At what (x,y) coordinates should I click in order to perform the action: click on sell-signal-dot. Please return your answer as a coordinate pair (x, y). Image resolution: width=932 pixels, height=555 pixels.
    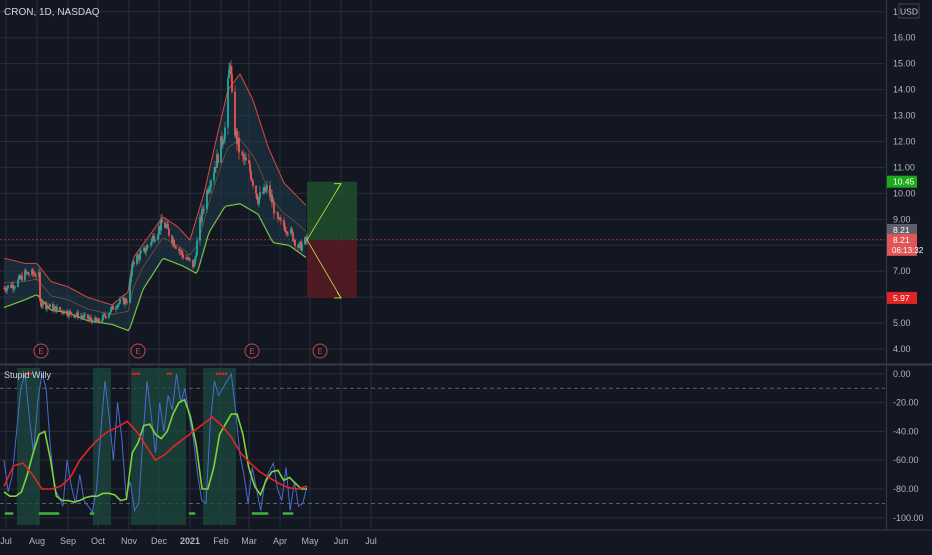
    Looking at the image, I should click on (223, 374).